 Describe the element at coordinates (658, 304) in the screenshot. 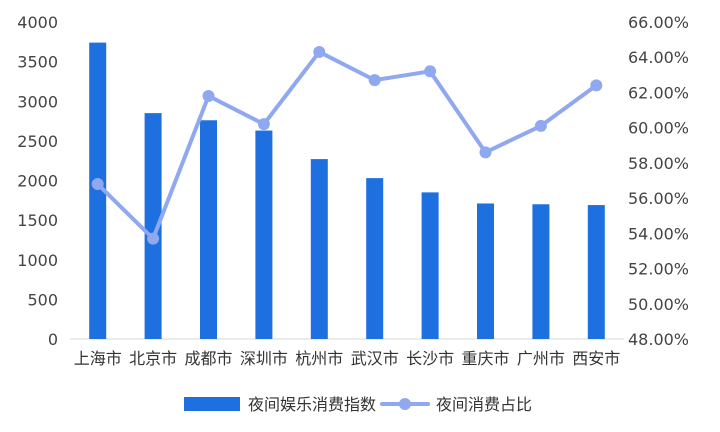

I see `y-right-tick-label: 50.00%` at that location.